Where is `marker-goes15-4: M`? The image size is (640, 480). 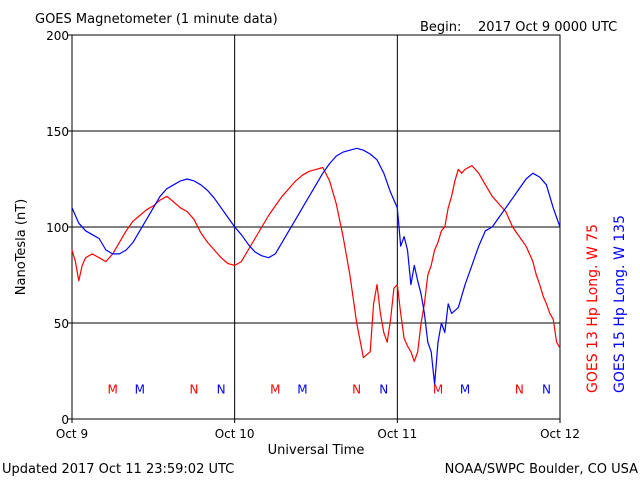
marker-goes15-4: M is located at coordinates (465, 389).